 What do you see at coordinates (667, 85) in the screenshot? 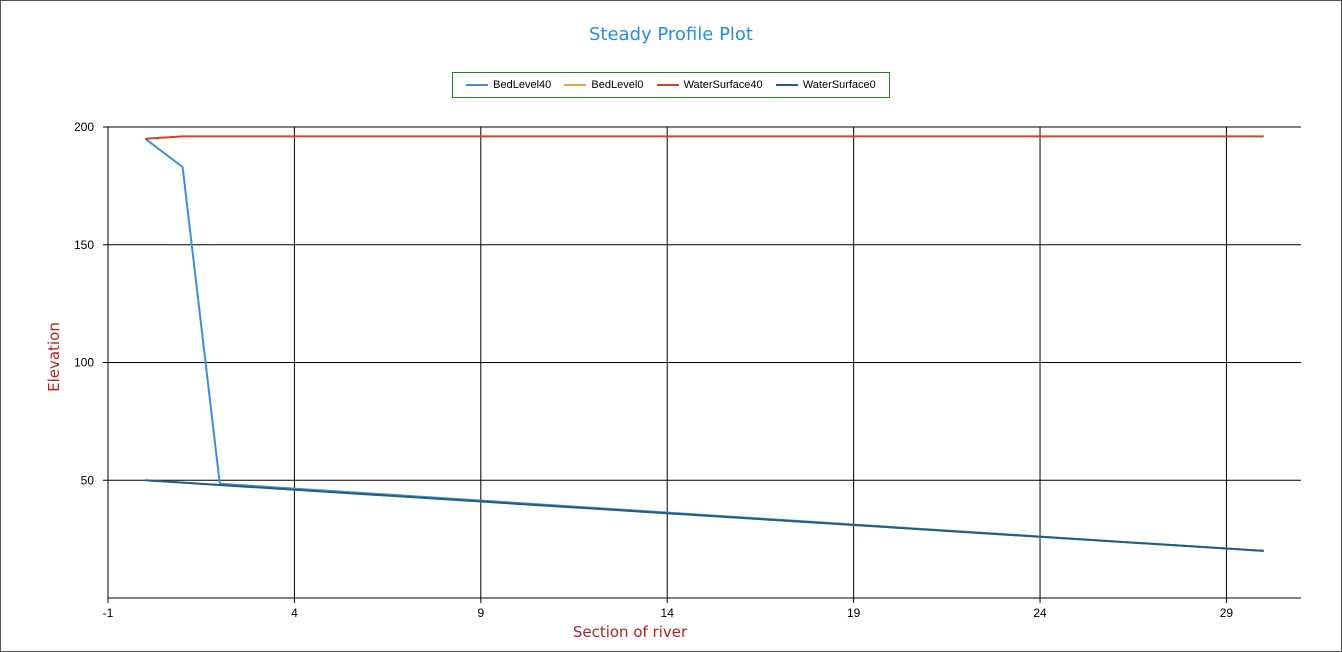
I see `legend-swatch-watersurface40` at bounding box center [667, 85].